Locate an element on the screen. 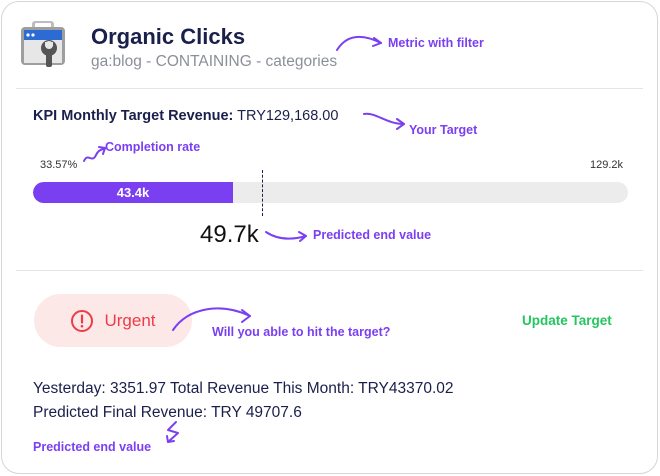 The width and height of the screenshot is (660, 476). kpi-target-value: TRY129,168.00 is located at coordinates (288, 116).